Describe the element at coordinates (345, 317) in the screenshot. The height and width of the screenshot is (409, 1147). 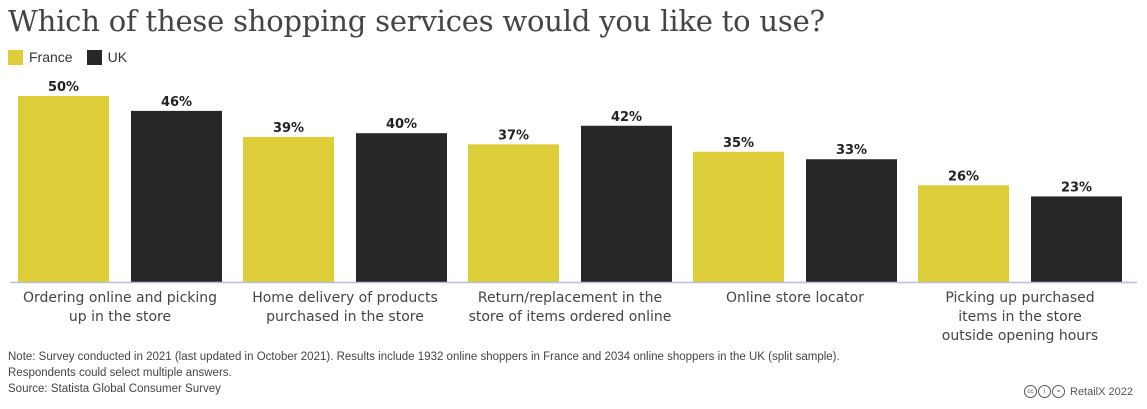
I see `category-label-line: purchased in the store` at that location.